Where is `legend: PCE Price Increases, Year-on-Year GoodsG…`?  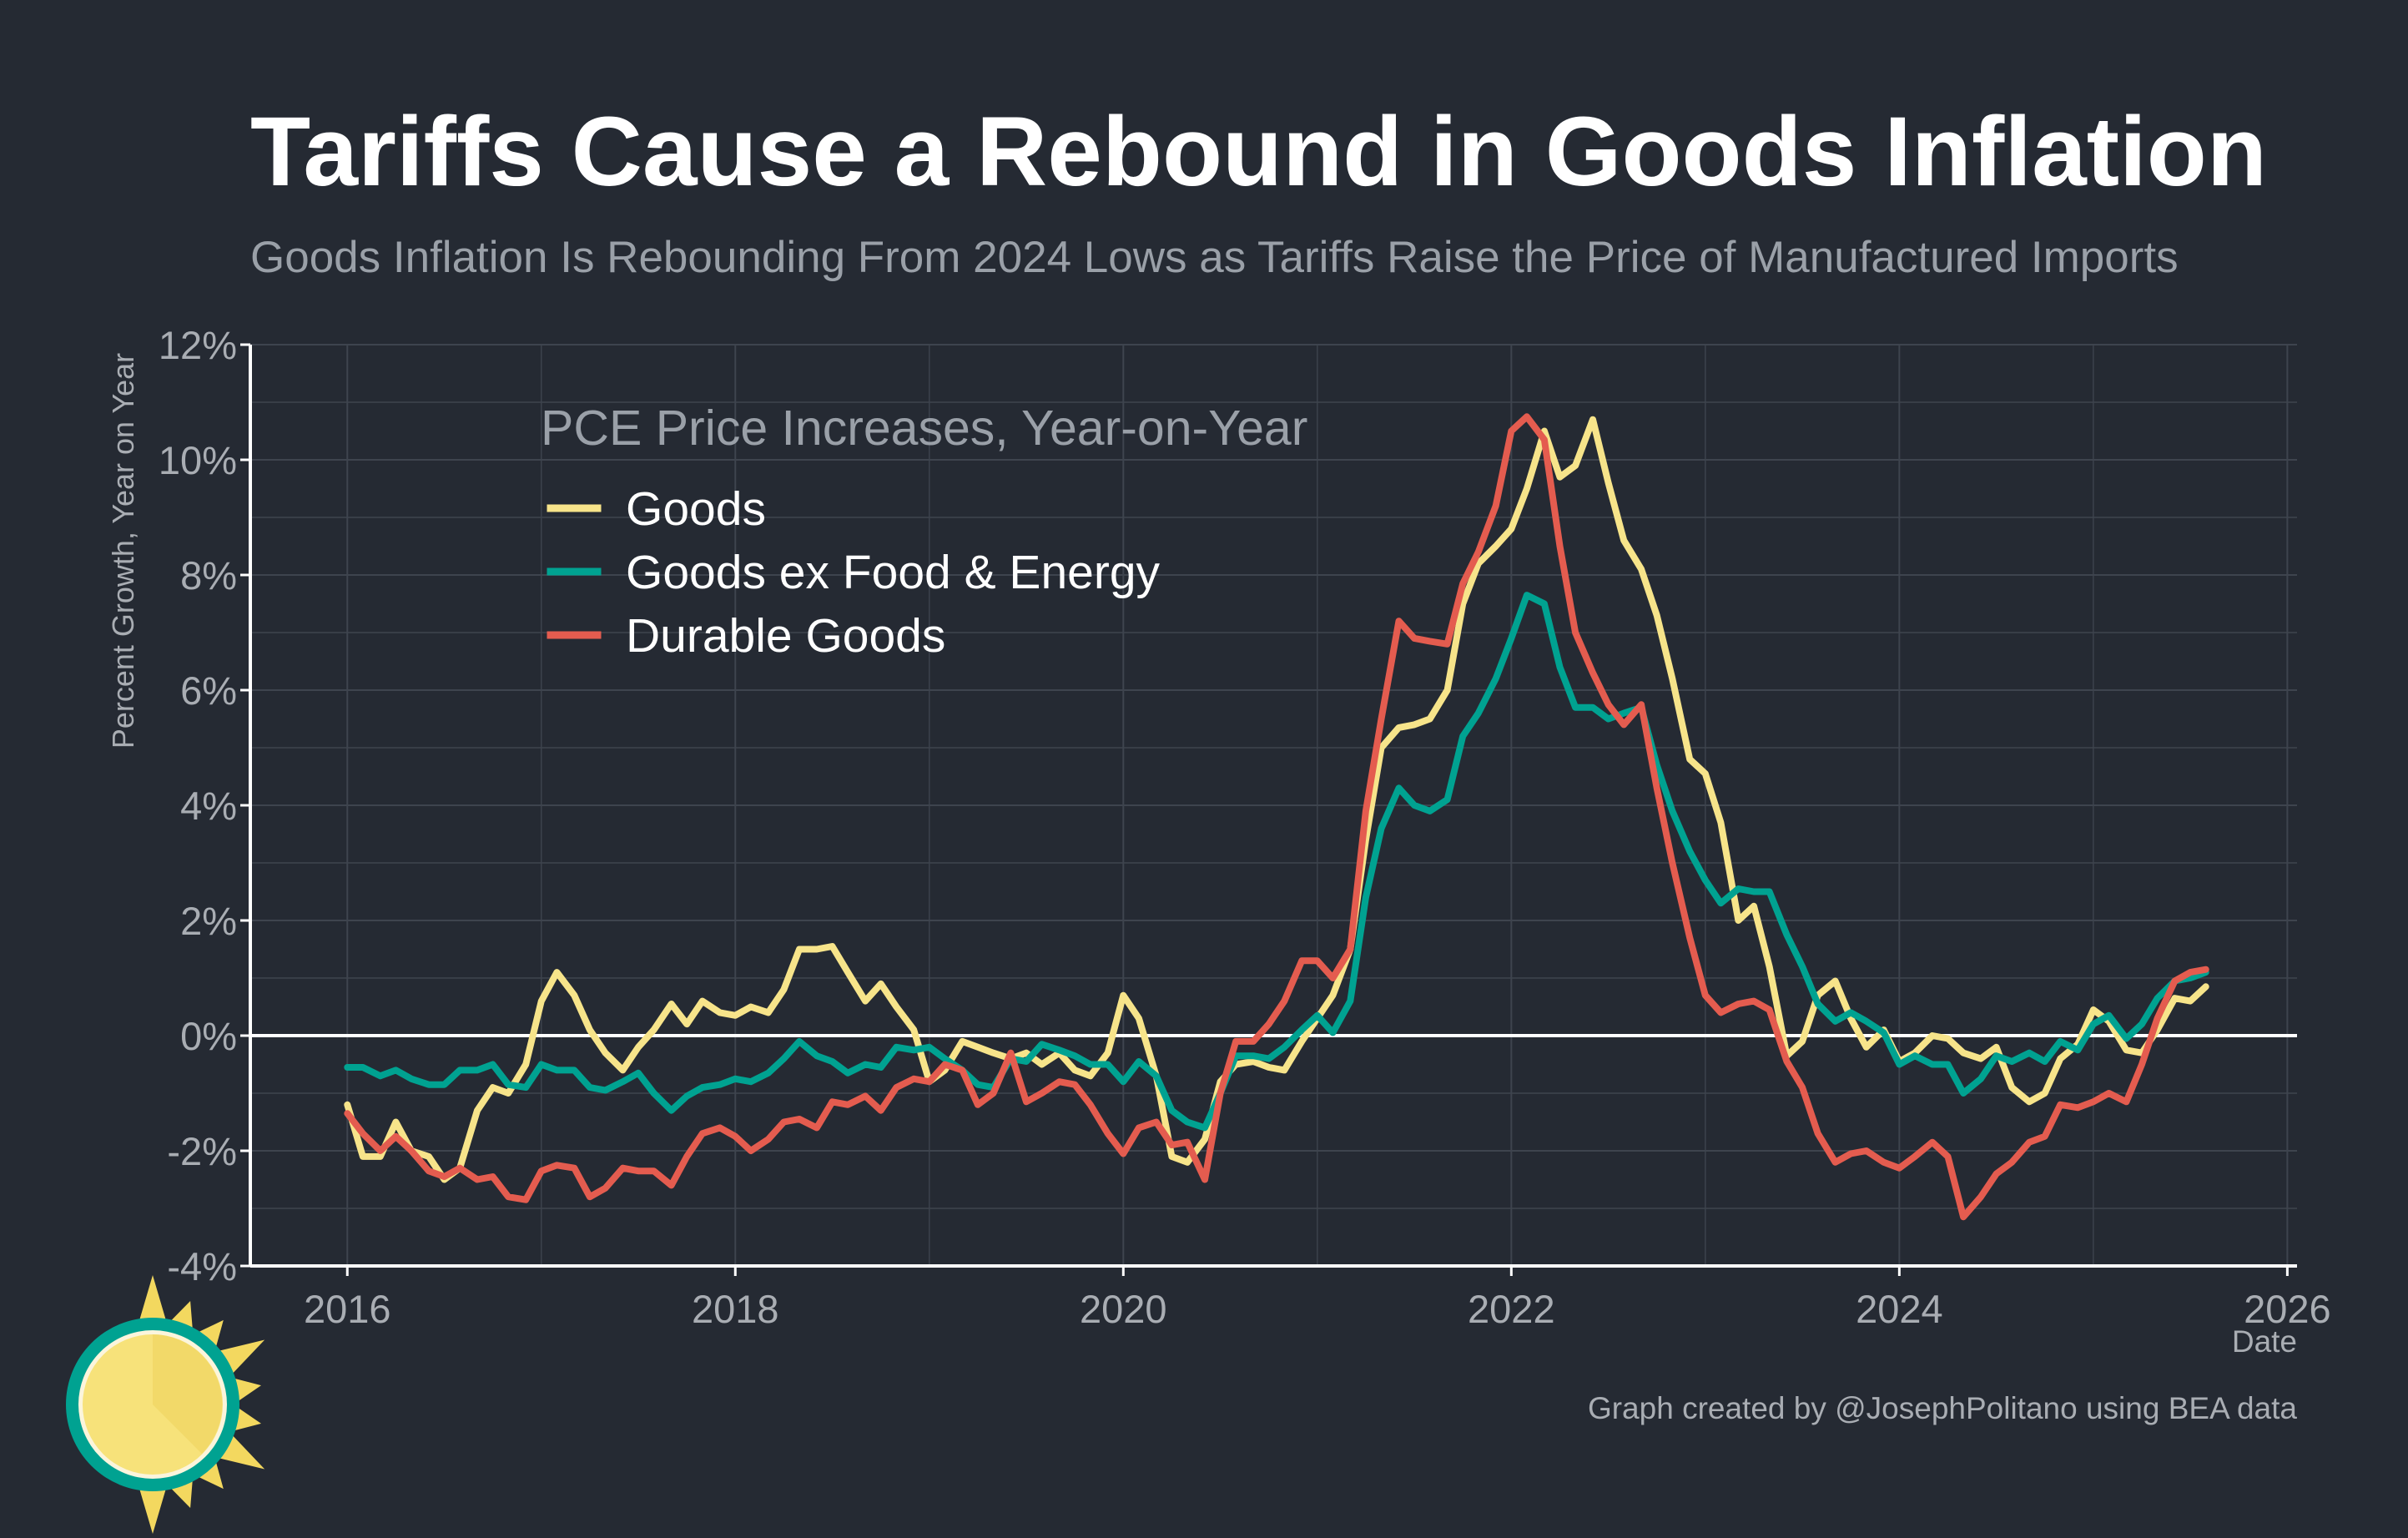
legend: PCE Price Increases, Year-on-Year GoodsG… is located at coordinates (924, 532).